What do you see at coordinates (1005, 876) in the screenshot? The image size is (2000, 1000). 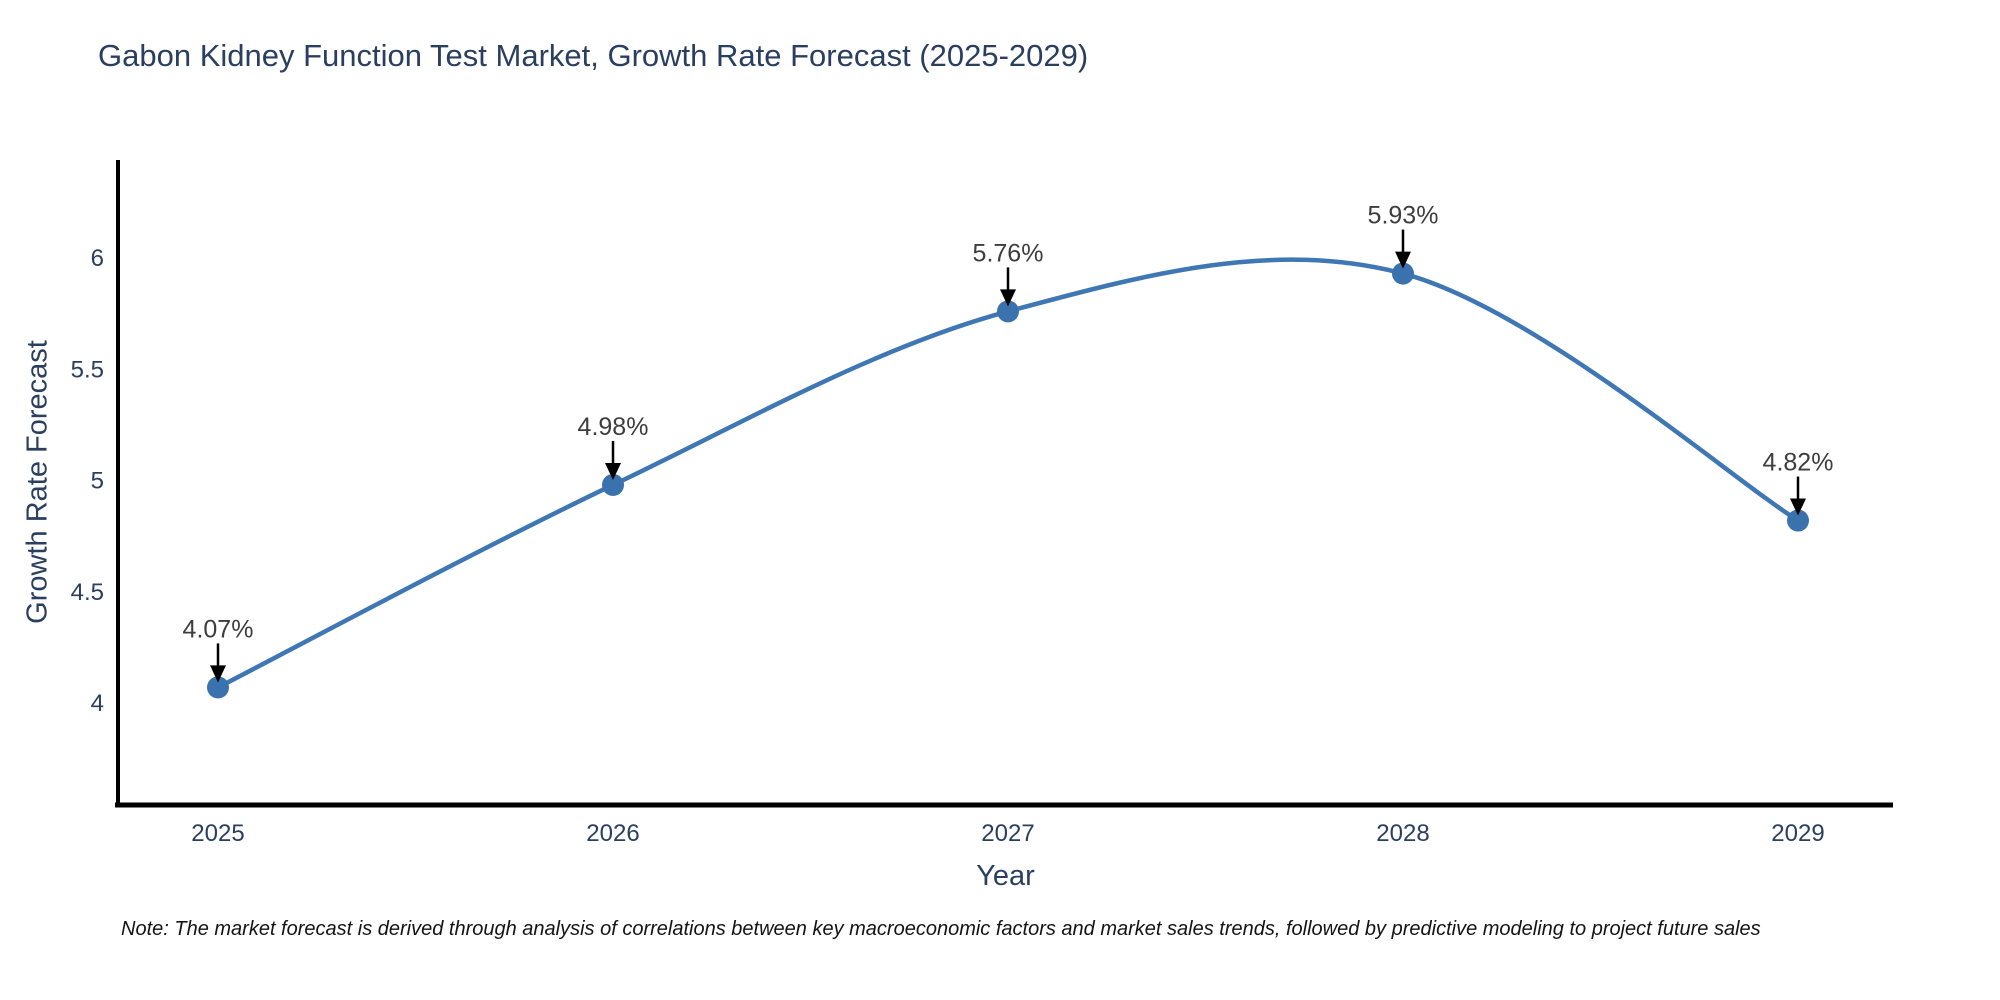 I see `x-axis-title: Year` at bounding box center [1005, 876].